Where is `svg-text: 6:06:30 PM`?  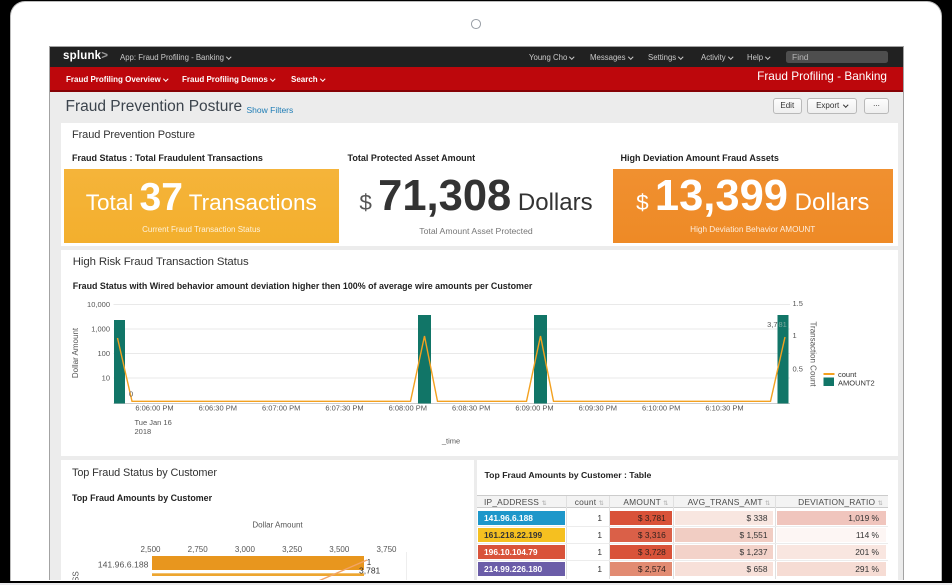
svg-text: 6:06:30 PM is located at coordinates (217, 408).